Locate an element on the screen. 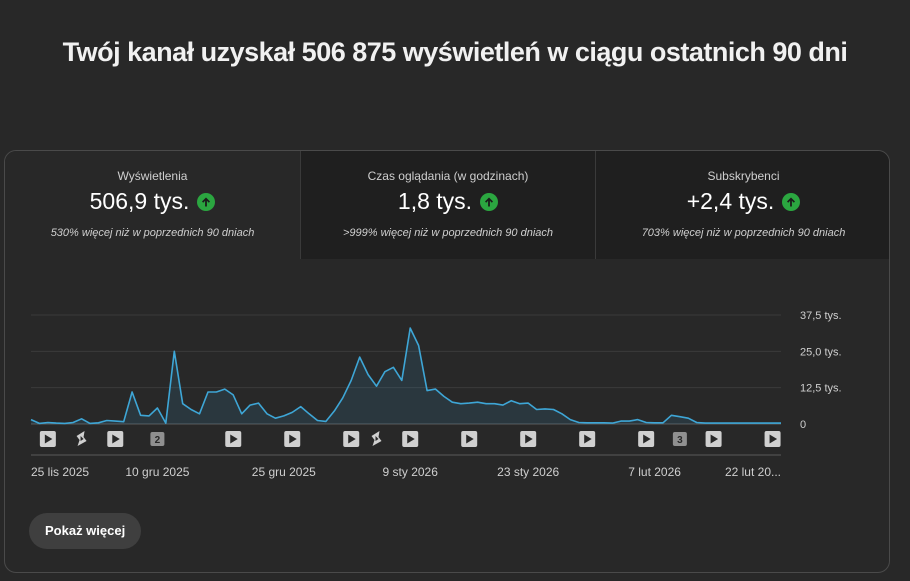  y-tick-label: 25,0 tys. is located at coordinates (821, 352).